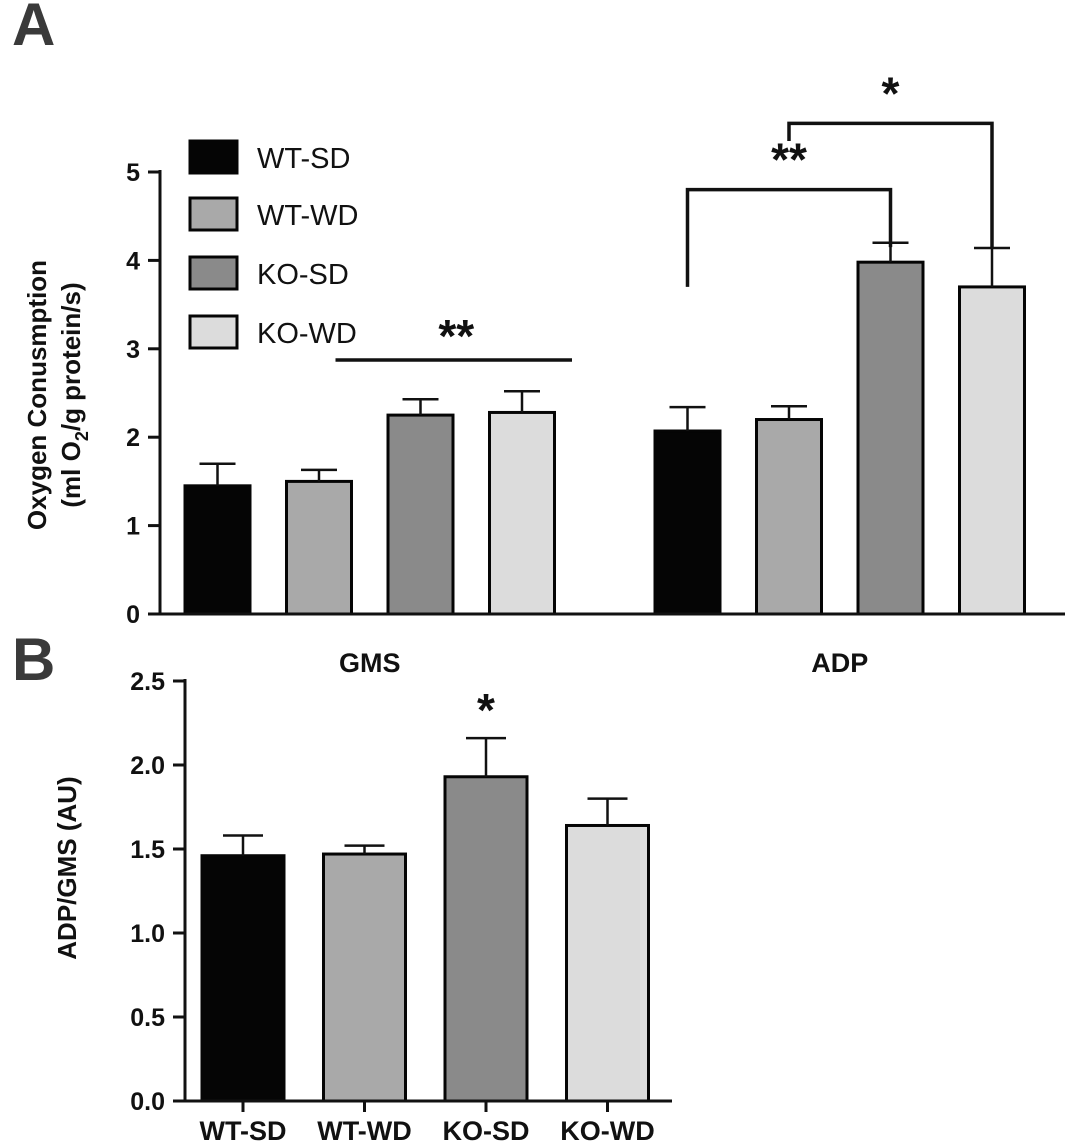 Image resolution: width=1077 pixels, height=1148 pixels. Describe the element at coordinates (319, 547) in the screenshot. I see `bar-gms-wt-wd` at that location.